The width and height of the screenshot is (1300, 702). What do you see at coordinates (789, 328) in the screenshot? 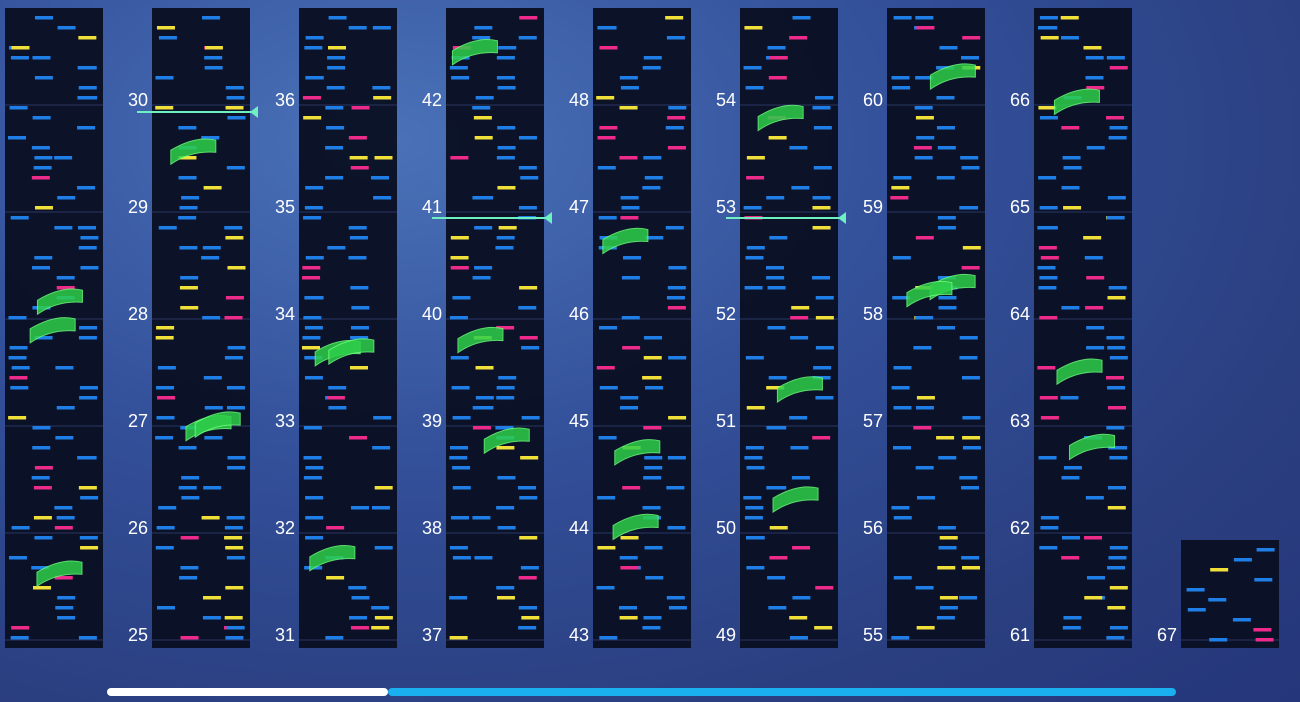
I see `column-background` at bounding box center [789, 328].